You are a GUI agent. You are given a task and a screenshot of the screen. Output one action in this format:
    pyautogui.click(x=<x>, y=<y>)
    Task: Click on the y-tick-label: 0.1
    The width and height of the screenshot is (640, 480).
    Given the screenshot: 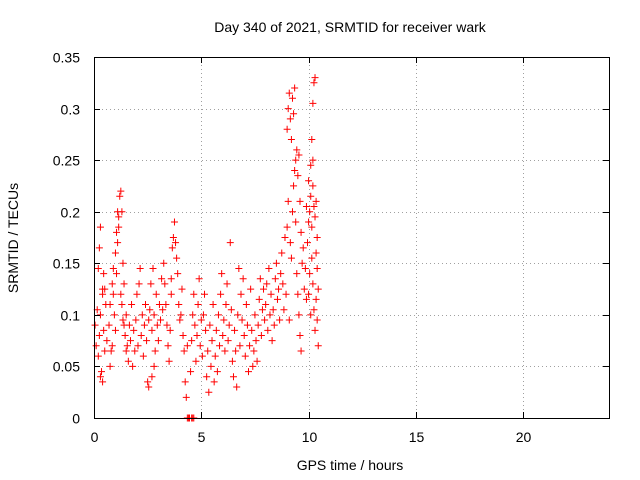 What is the action you would take?
    pyautogui.click(x=71, y=316)
    